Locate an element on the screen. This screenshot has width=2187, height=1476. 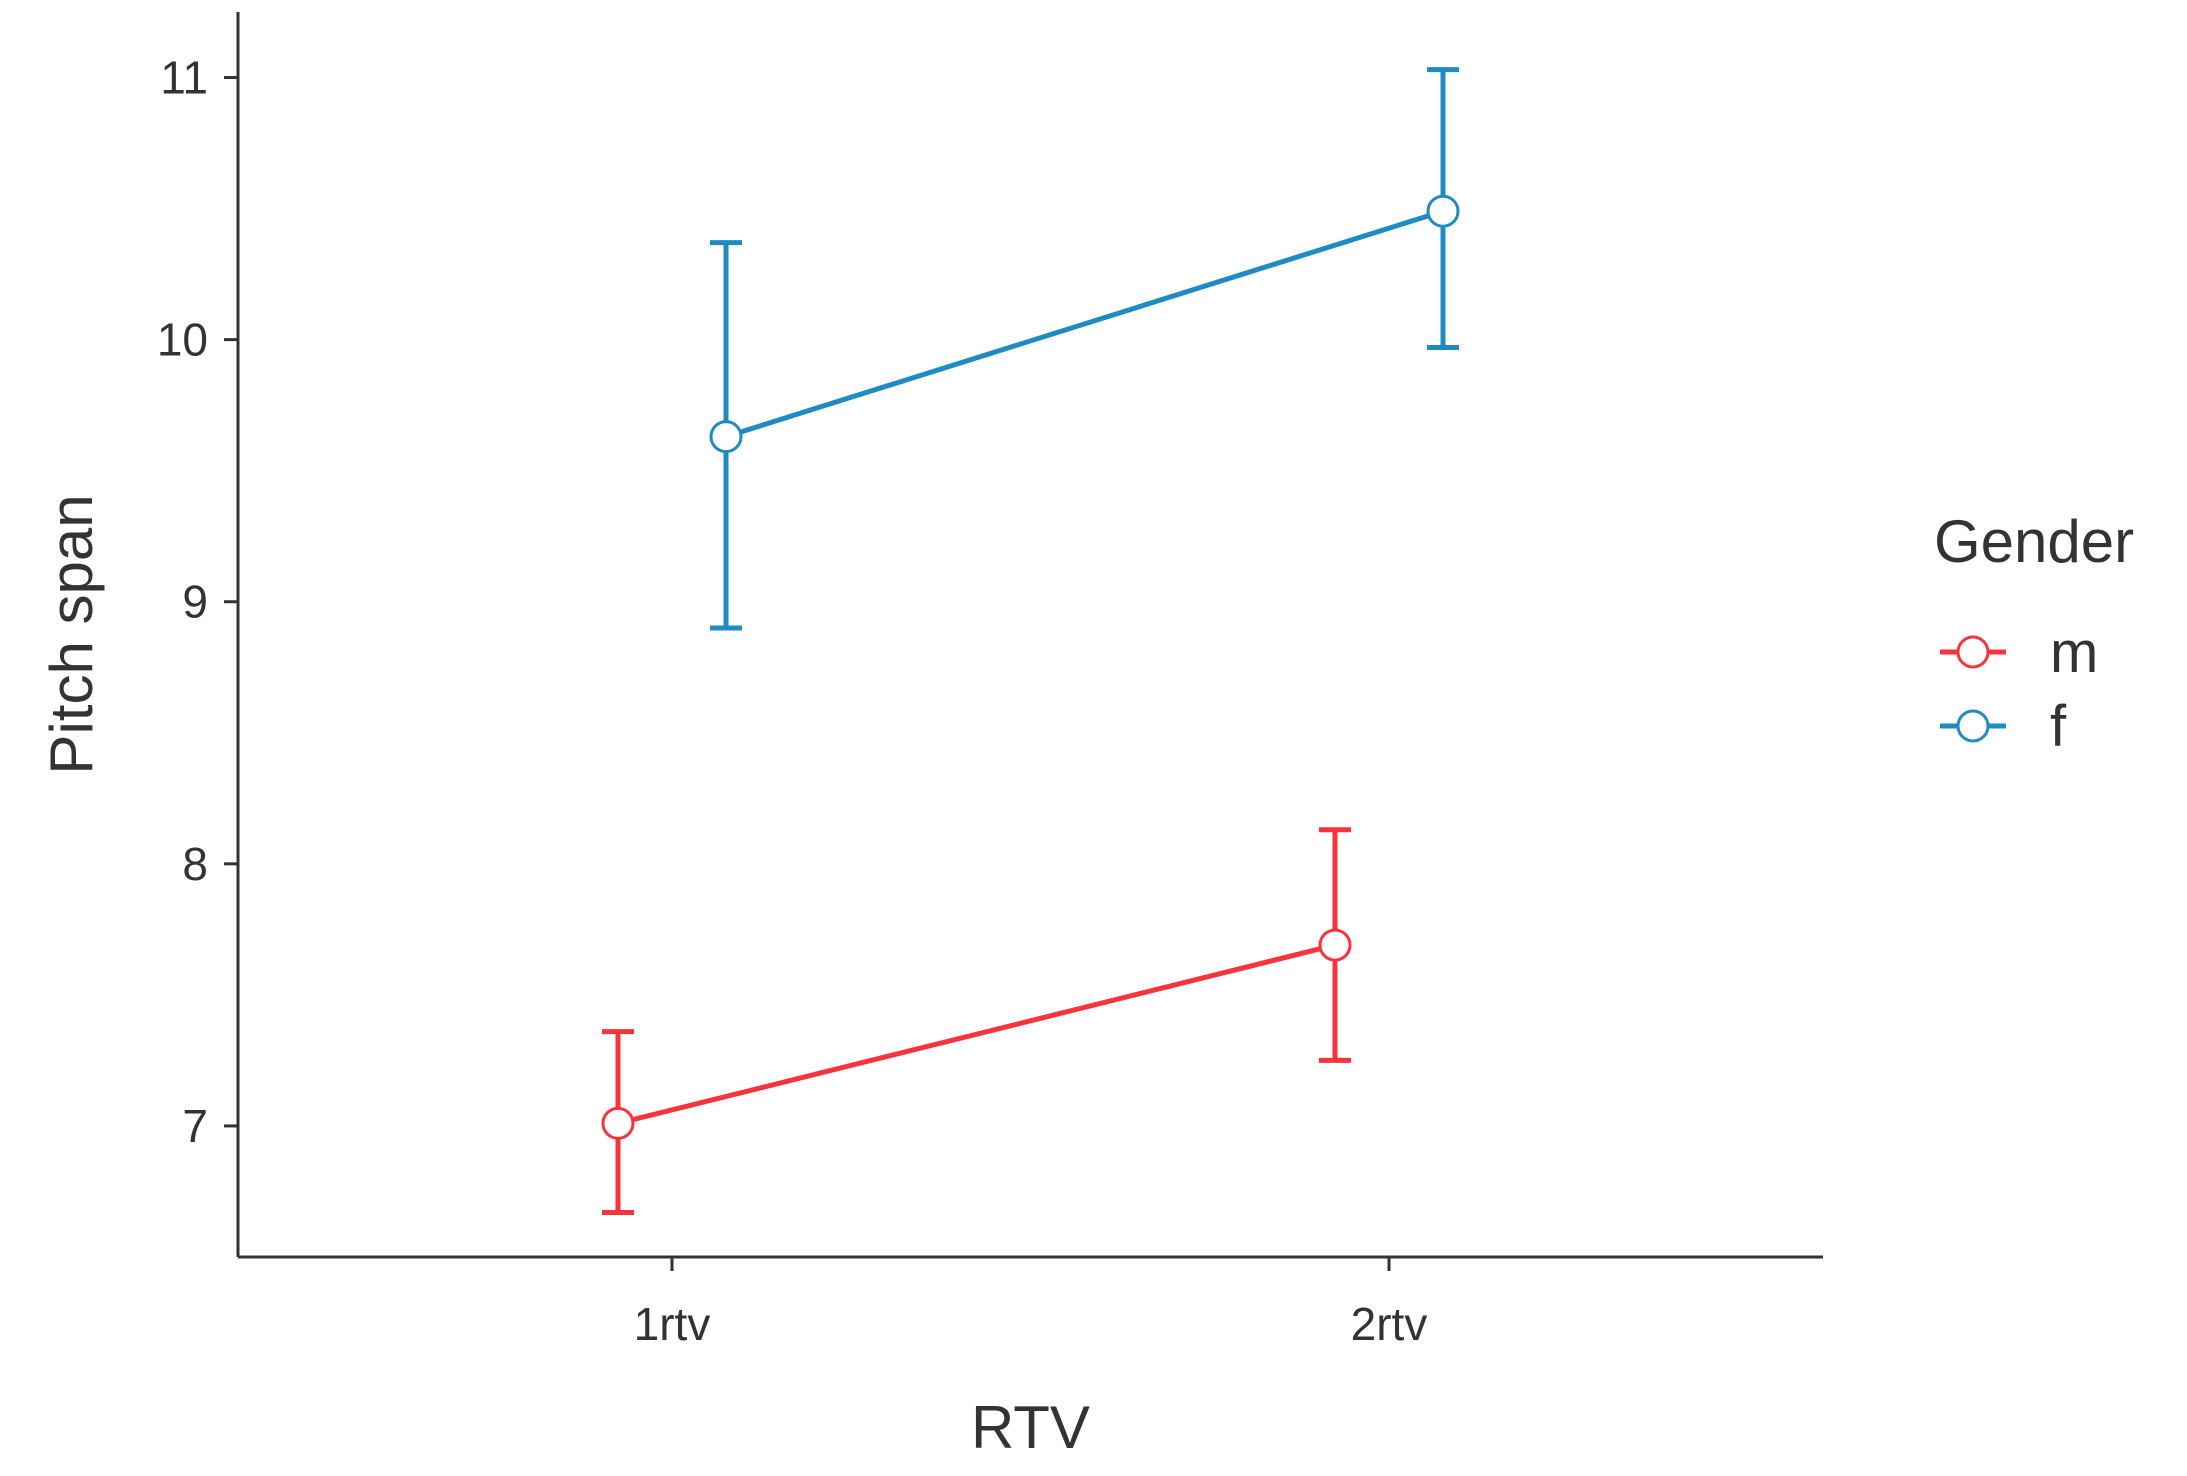
series-m is located at coordinates (976, 1021).